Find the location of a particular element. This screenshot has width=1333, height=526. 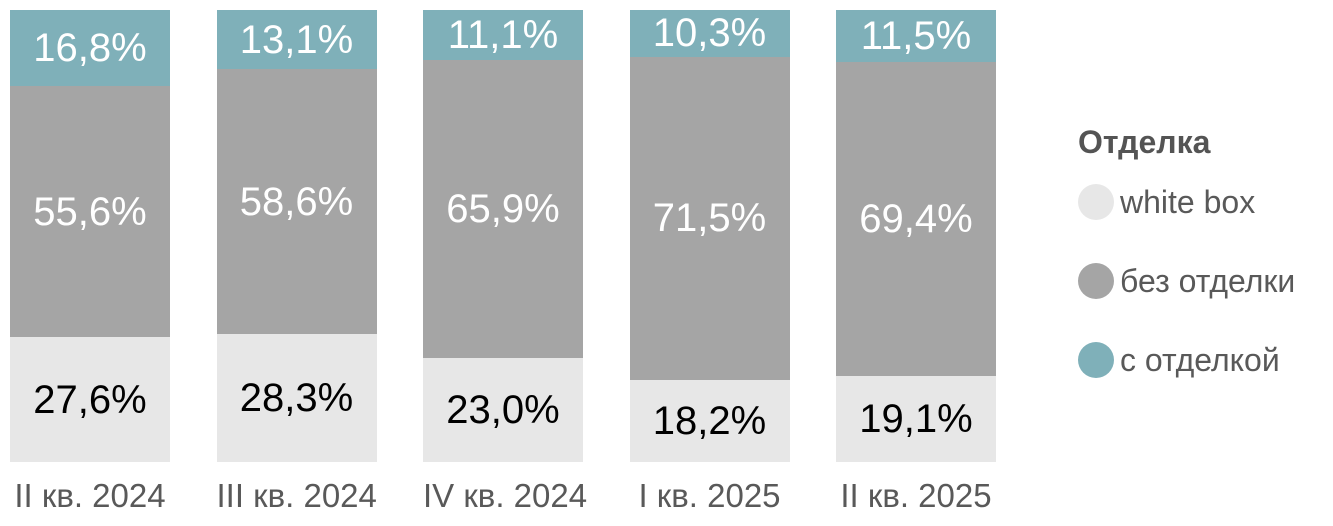

segment-с-отделкой: 13,1% is located at coordinates (296, 40).